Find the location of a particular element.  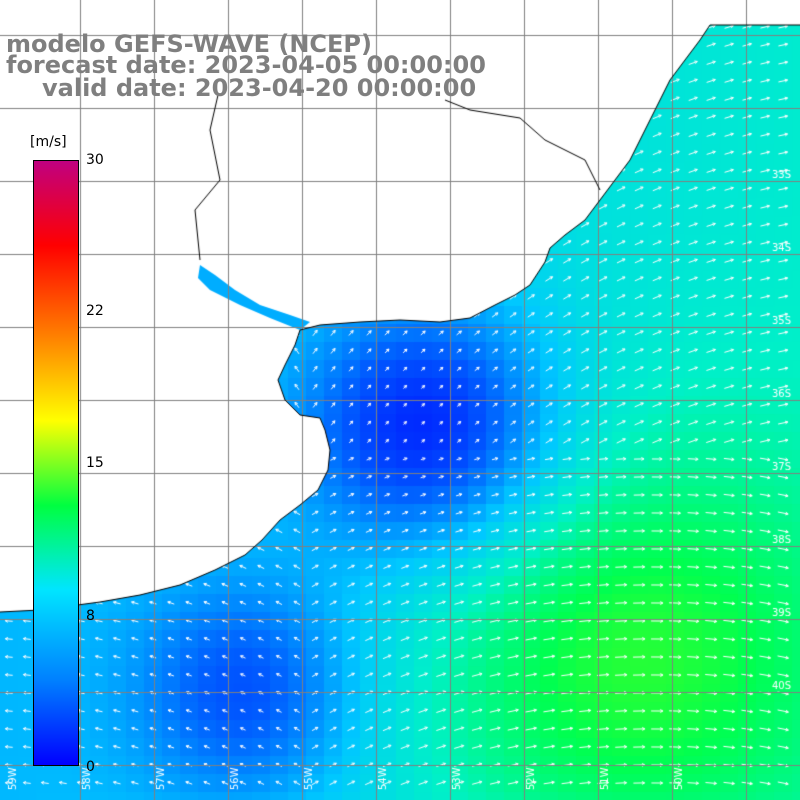

colorbar-tick-22: 22 is located at coordinates (95, 311).